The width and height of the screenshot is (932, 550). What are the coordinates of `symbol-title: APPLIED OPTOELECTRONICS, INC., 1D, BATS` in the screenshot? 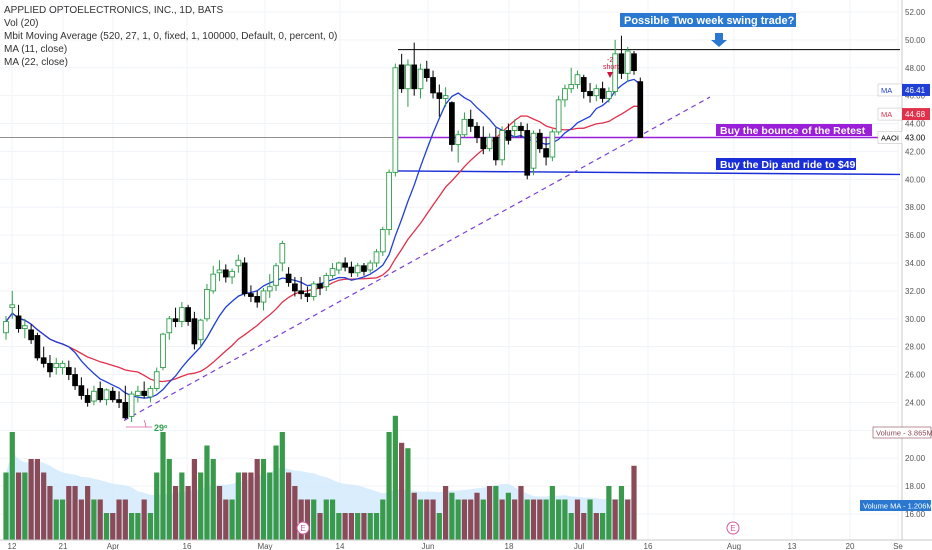 It's located at (114, 10).